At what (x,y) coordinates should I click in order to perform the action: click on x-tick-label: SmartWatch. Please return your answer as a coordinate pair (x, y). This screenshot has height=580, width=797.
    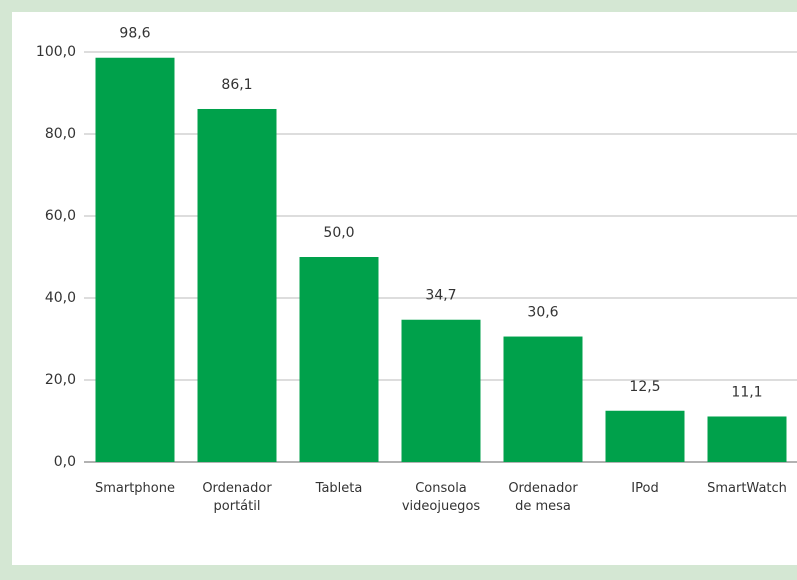
    Looking at the image, I should click on (747, 488).